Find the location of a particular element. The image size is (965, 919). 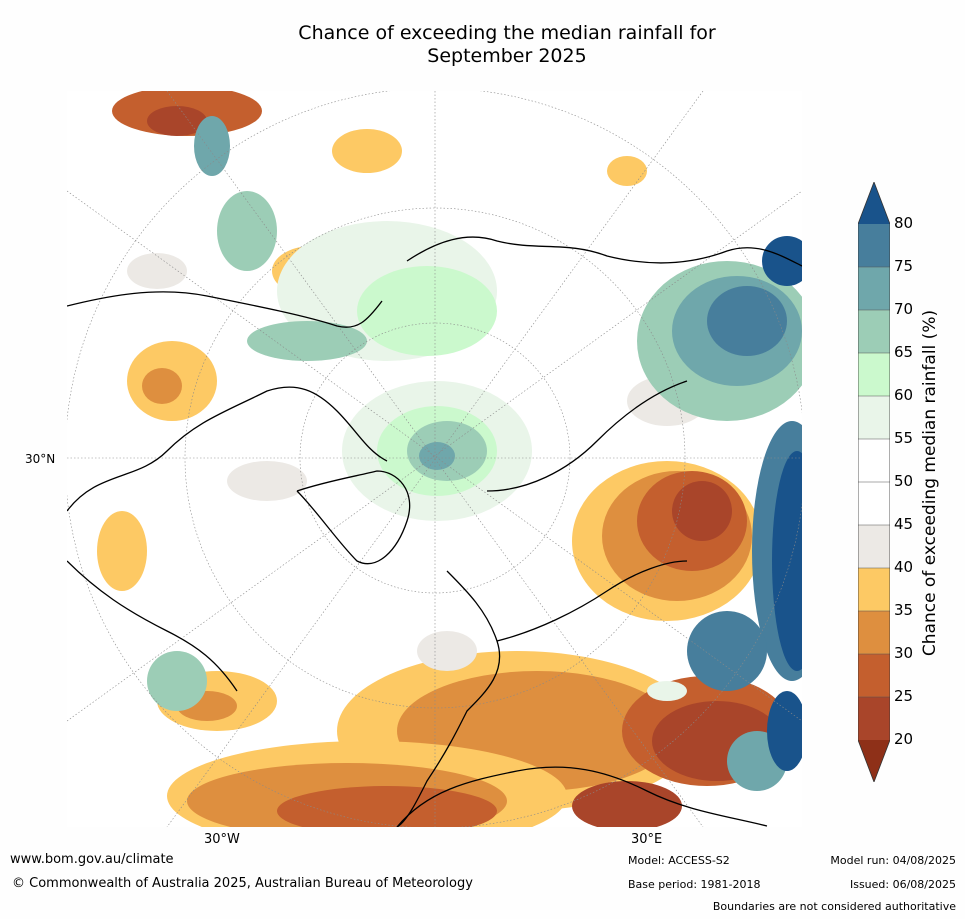

colorbar-tick-60: 60 is located at coordinates (904, 395).